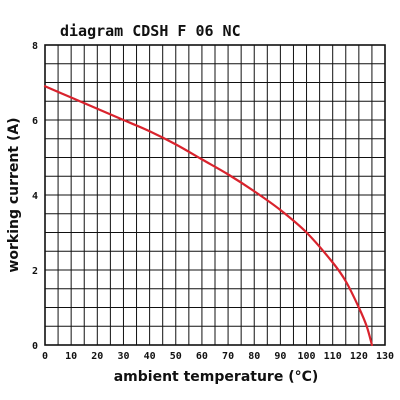  Describe the element at coordinates (176, 356) in the screenshot. I see `x-tick-label: 50` at that location.